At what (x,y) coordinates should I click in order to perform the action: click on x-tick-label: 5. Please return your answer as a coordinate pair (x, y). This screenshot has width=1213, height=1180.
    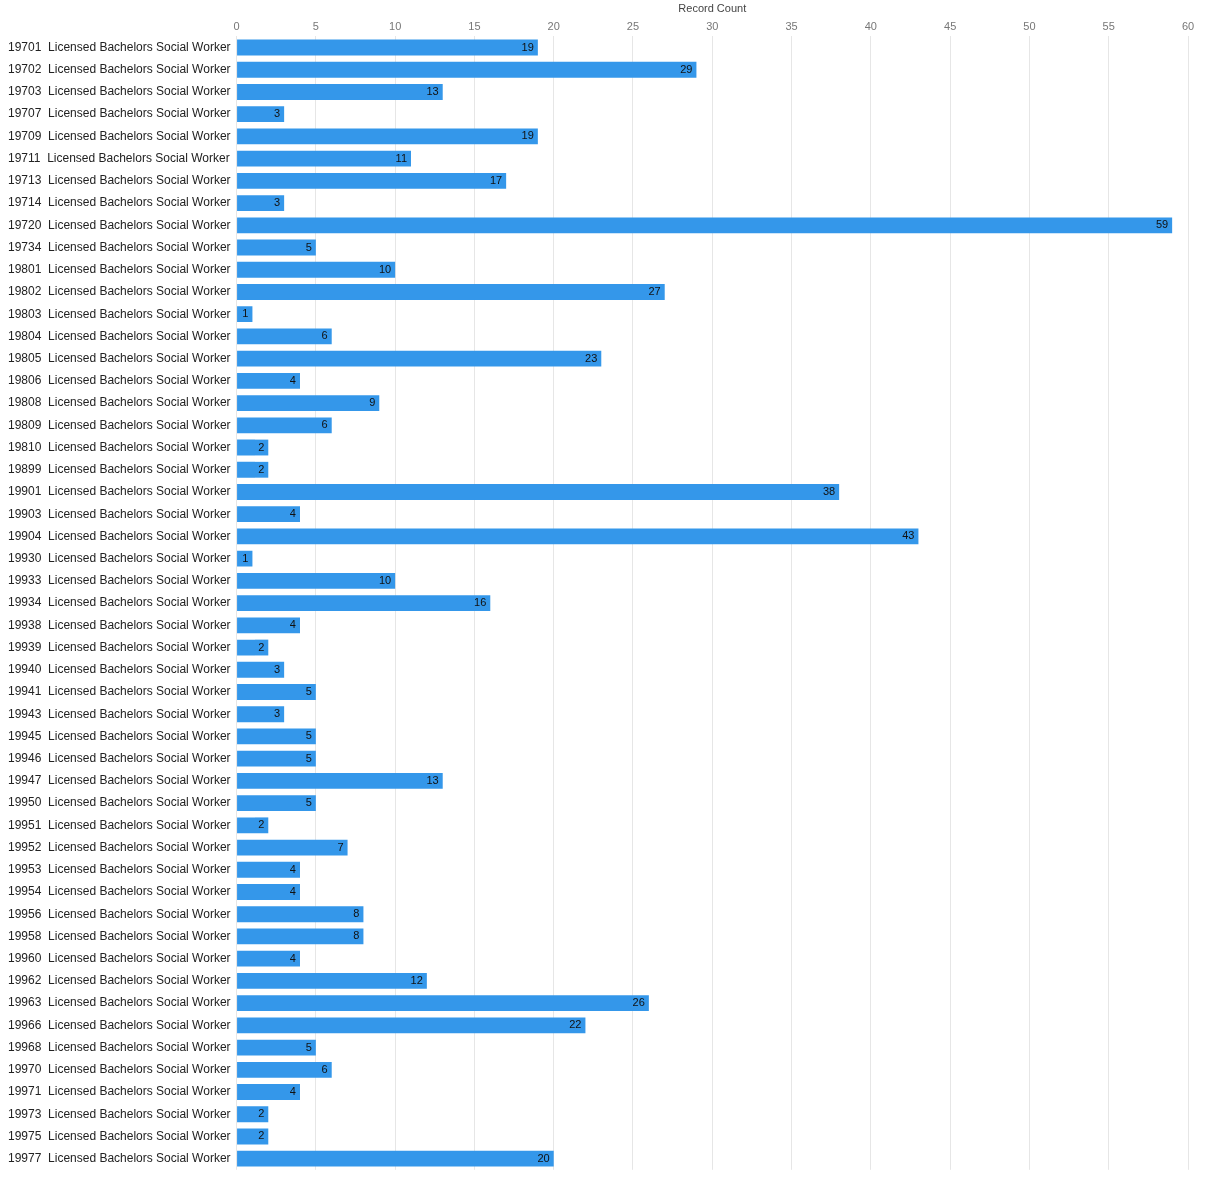
    Looking at the image, I should click on (315, 25).